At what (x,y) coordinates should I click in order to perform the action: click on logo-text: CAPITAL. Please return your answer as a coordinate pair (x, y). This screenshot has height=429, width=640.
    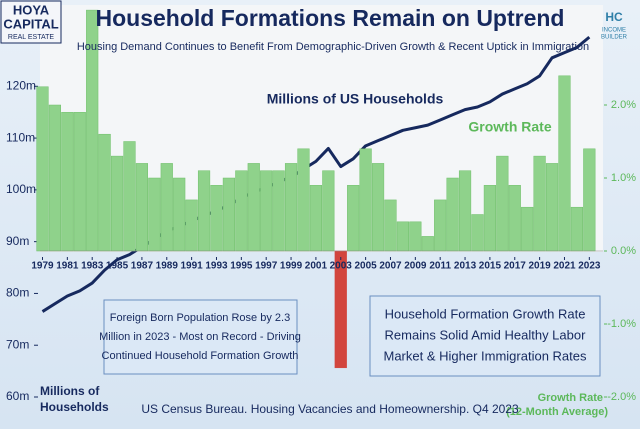
    Looking at the image, I should click on (30, 23).